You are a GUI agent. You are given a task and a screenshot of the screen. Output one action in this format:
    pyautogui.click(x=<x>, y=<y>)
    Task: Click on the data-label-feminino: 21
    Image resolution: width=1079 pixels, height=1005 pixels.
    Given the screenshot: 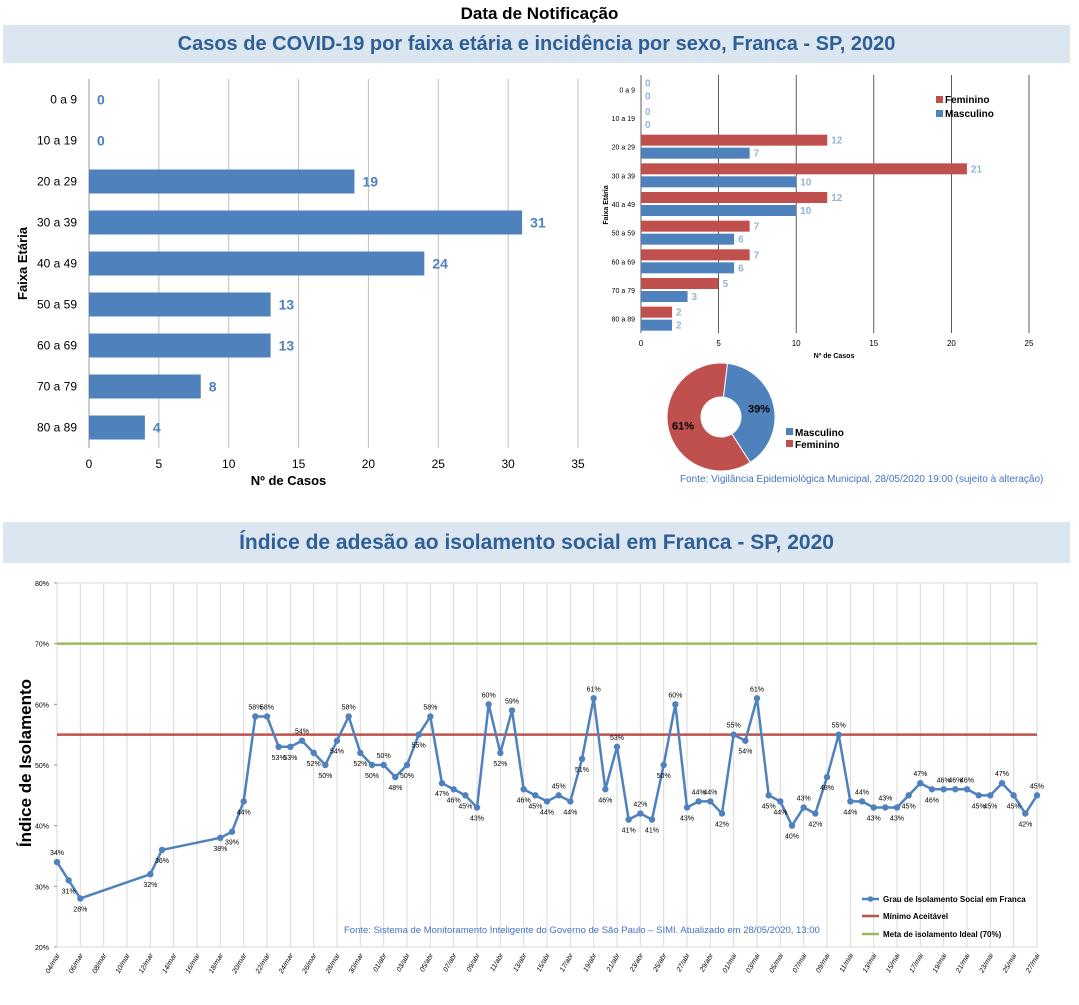 What is the action you would take?
    pyautogui.click(x=977, y=169)
    